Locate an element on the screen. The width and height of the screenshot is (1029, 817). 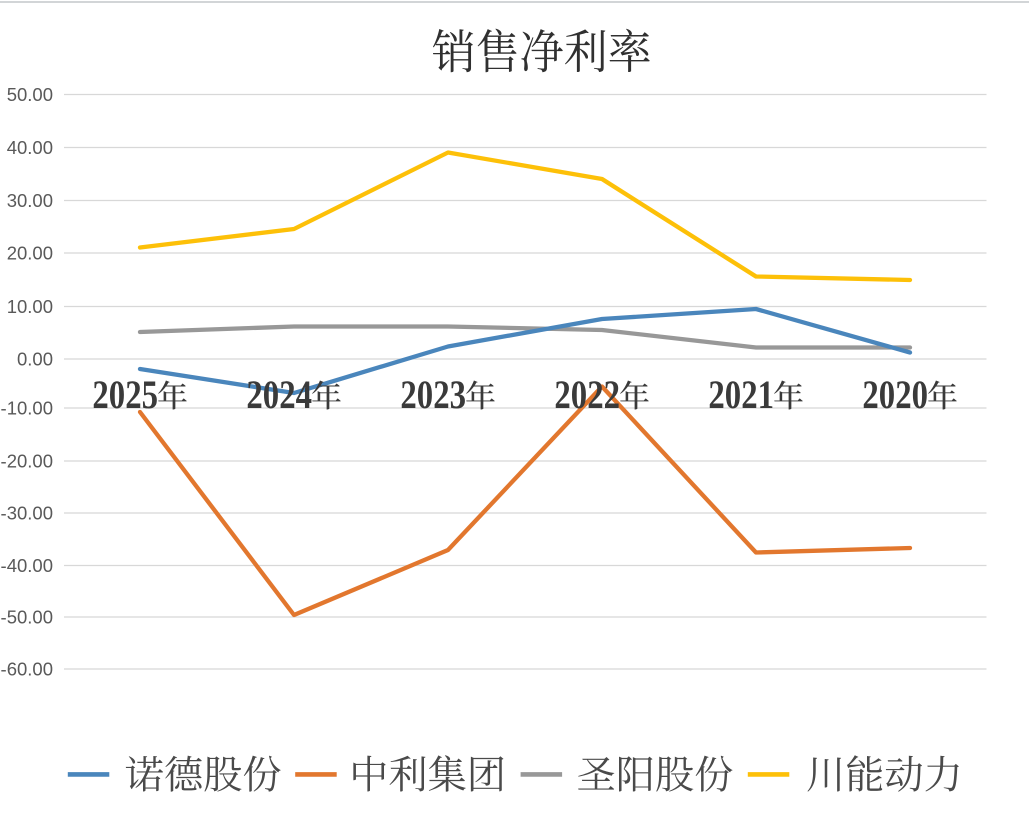
svg-text: -60.00 is located at coordinates (27, 668).